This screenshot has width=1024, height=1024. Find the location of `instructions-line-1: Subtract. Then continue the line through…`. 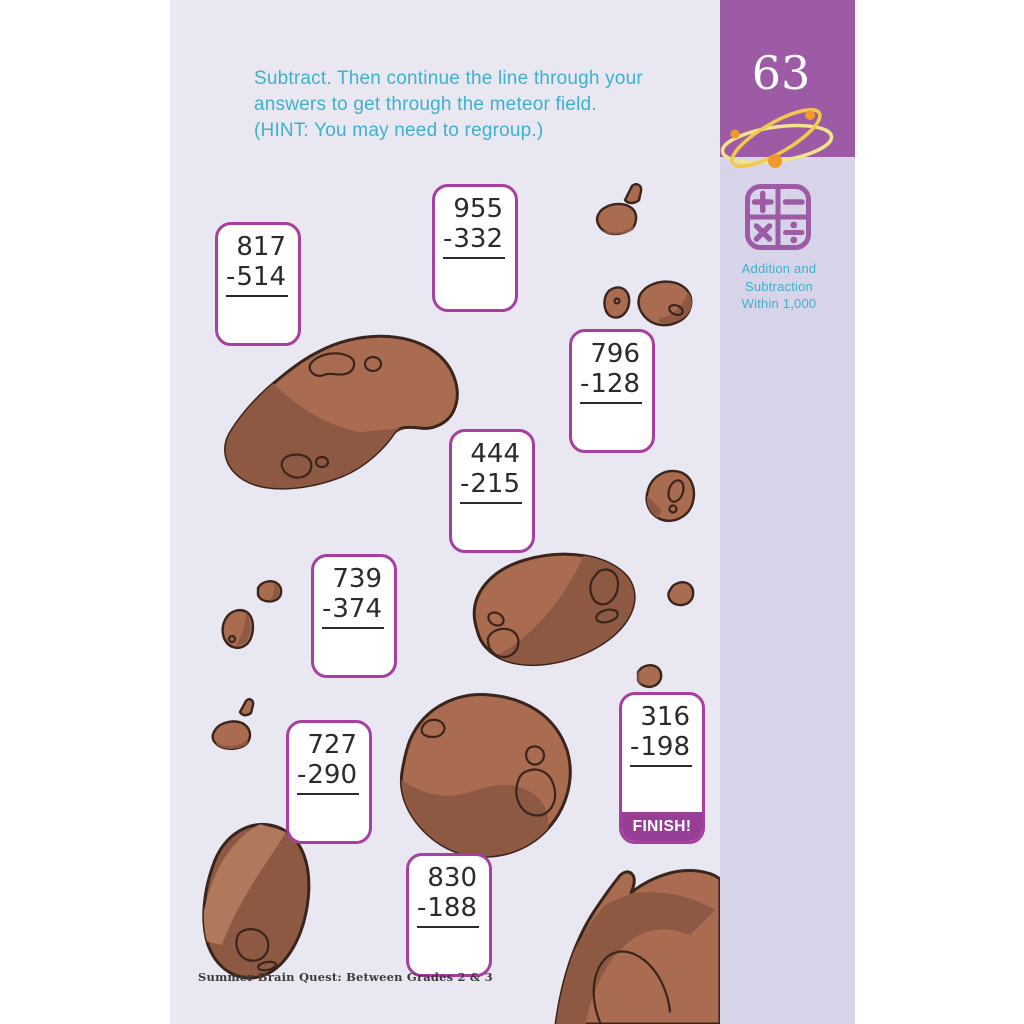

instructions-line-1: Subtract. Then continue the line through… is located at coordinates (448, 78).